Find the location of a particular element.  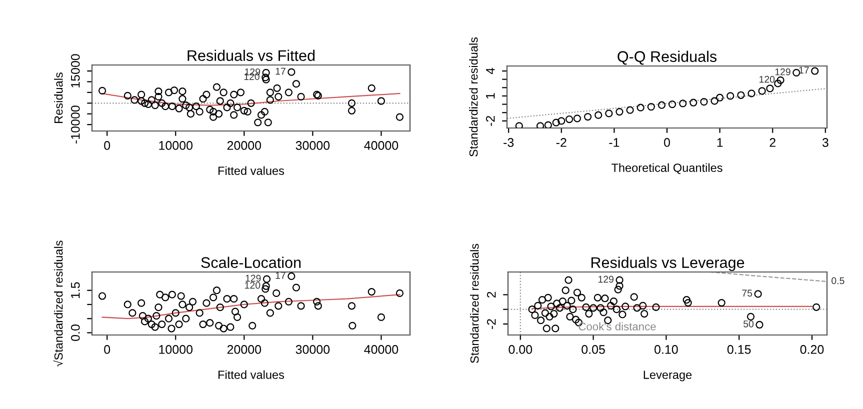

annotation: 50 is located at coordinates (749, 324).